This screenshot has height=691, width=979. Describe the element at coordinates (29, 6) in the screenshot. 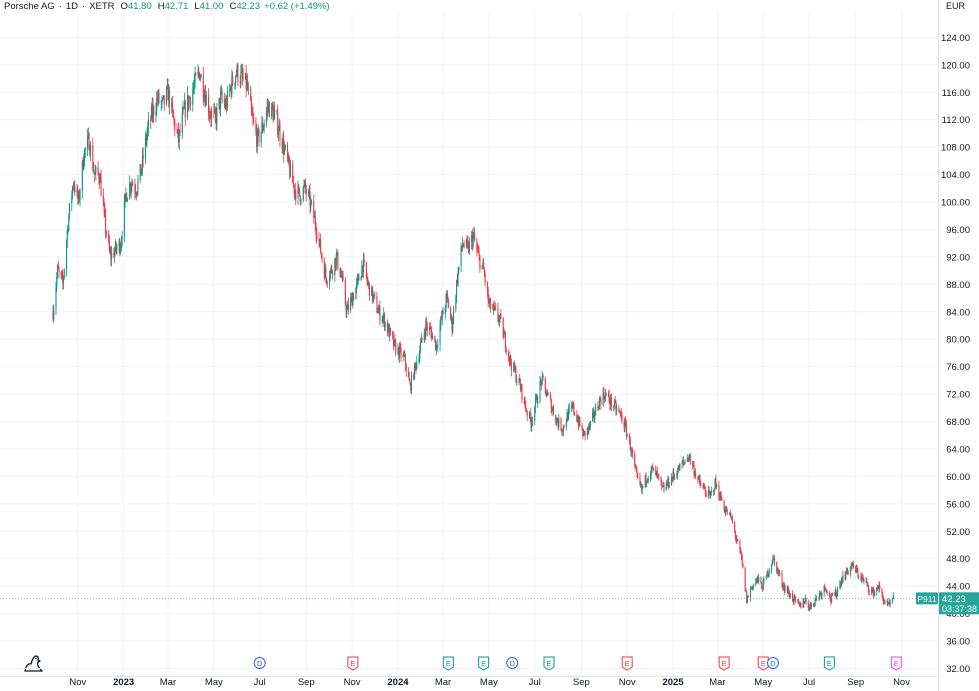

I see `symbol-name: Porsche AG` at that location.